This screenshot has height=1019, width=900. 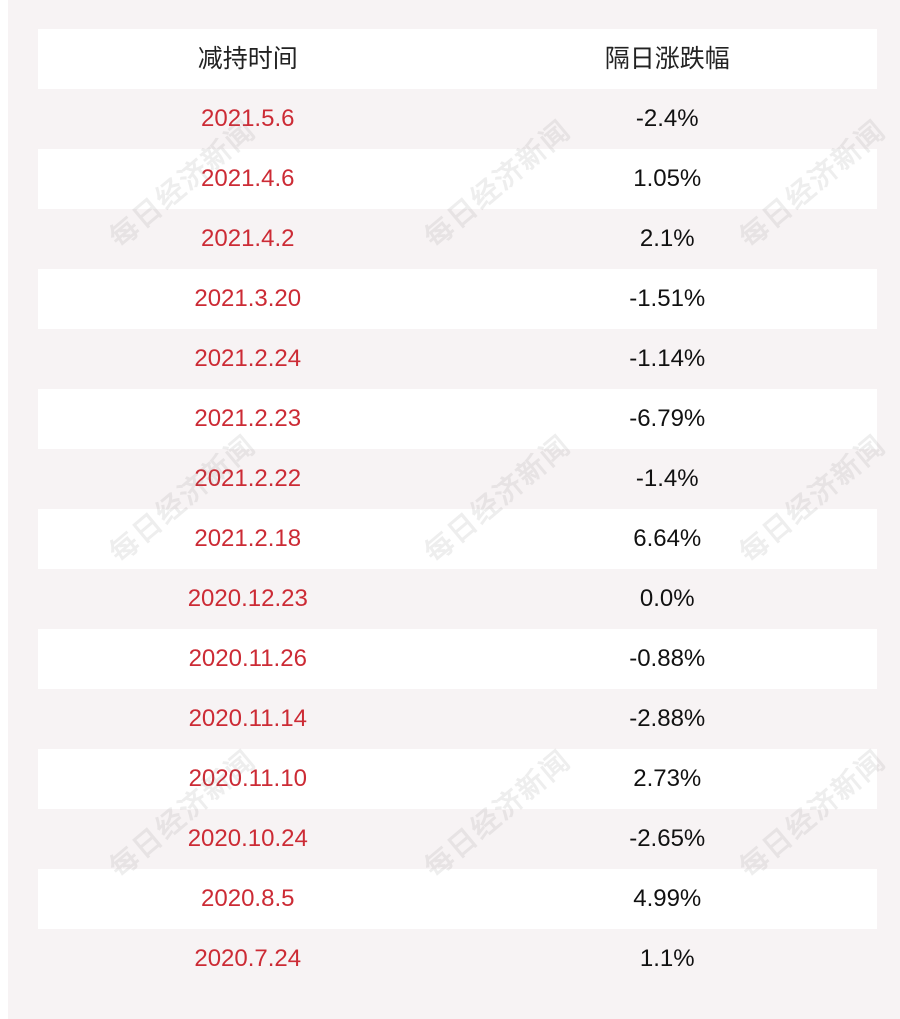 I want to click on date-cell: 2021.3.20, so click(x=248, y=298).